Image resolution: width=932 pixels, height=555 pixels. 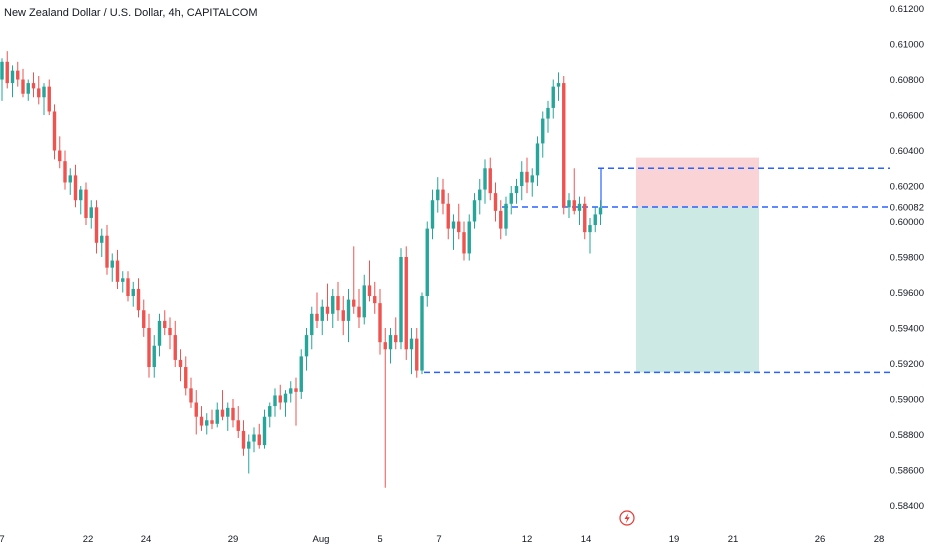 What do you see at coordinates (88, 539) in the screenshot?
I see `time-tick-label: 22` at bounding box center [88, 539].